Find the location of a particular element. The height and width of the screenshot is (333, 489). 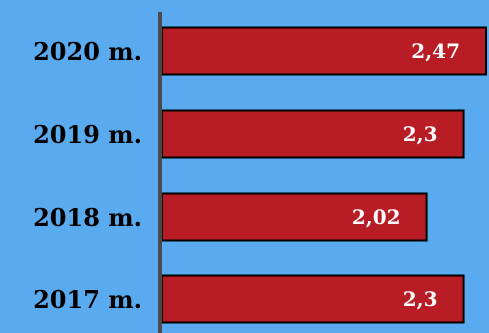

value-label-0: 2,47 is located at coordinates (435, 51).